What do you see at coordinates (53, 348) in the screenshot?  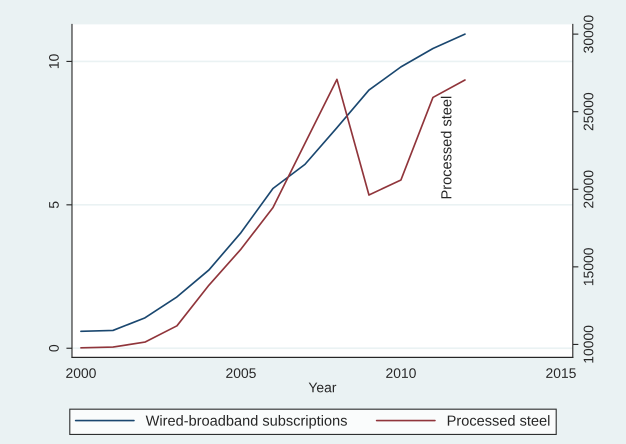 I see `y-tick-label: 0` at bounding box center [53, 348].